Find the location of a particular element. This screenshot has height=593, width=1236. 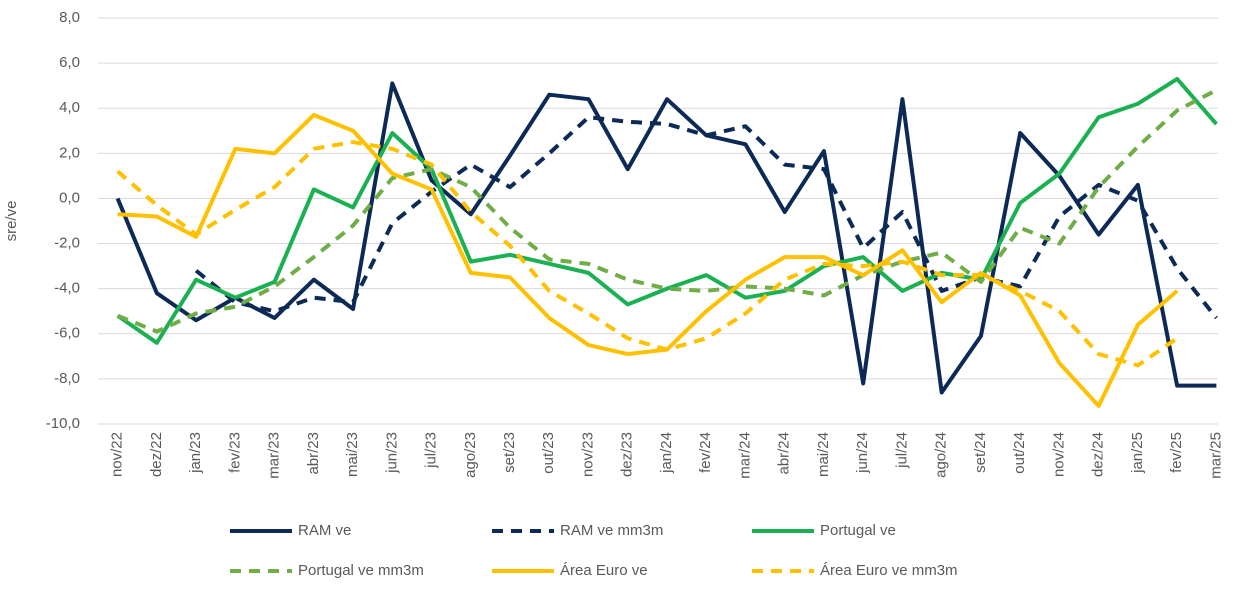

x-tick-label: nov/24 is located at coordinates (1058, 454).